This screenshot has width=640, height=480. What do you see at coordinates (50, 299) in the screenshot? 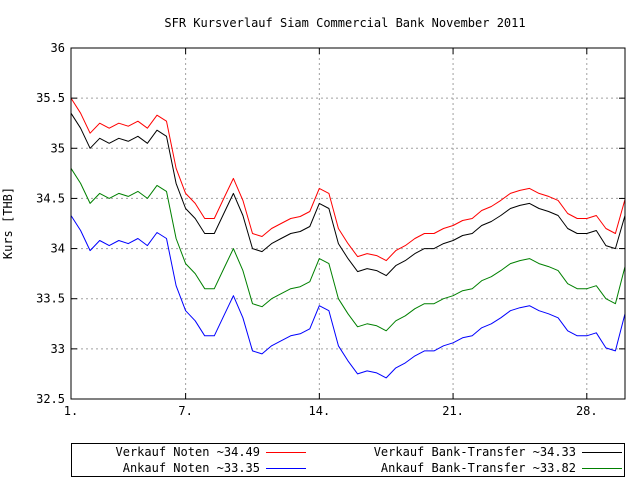
I see `y-tick-label: 33.5` at bounding box center [50, 299].